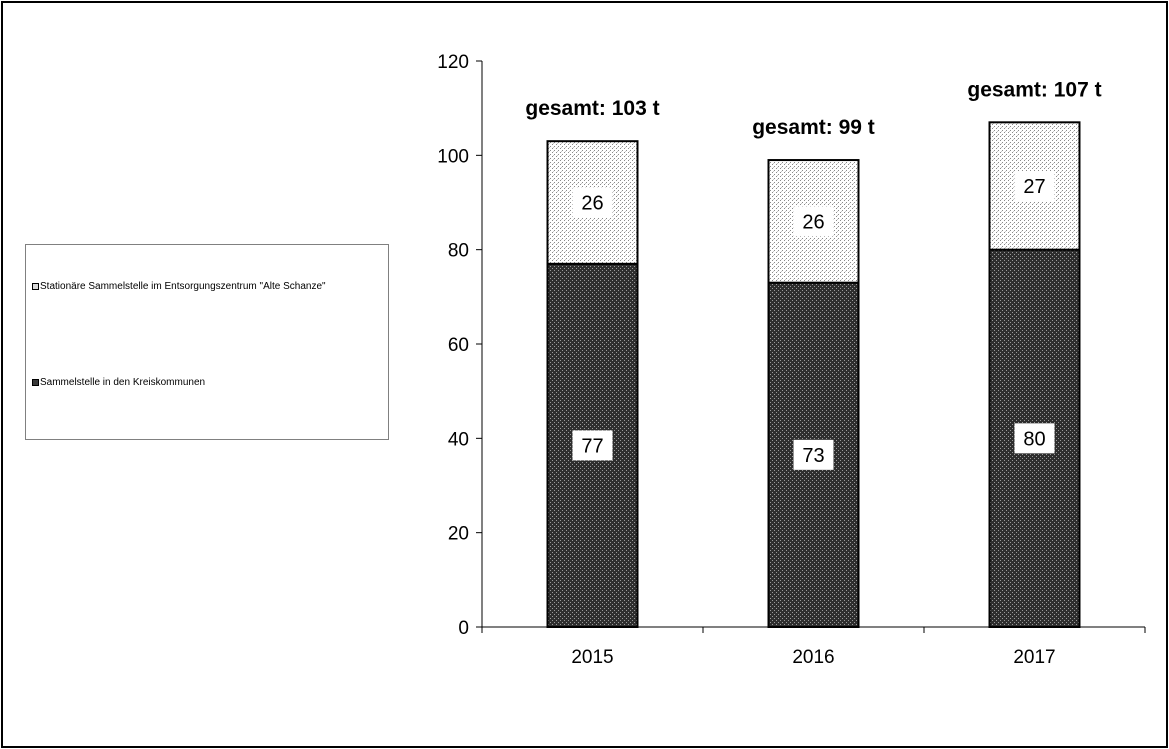 The width and height of the screenshot is (1169, 749). I want to click on x-tick-label-2016: 2016, so click(813, 657).